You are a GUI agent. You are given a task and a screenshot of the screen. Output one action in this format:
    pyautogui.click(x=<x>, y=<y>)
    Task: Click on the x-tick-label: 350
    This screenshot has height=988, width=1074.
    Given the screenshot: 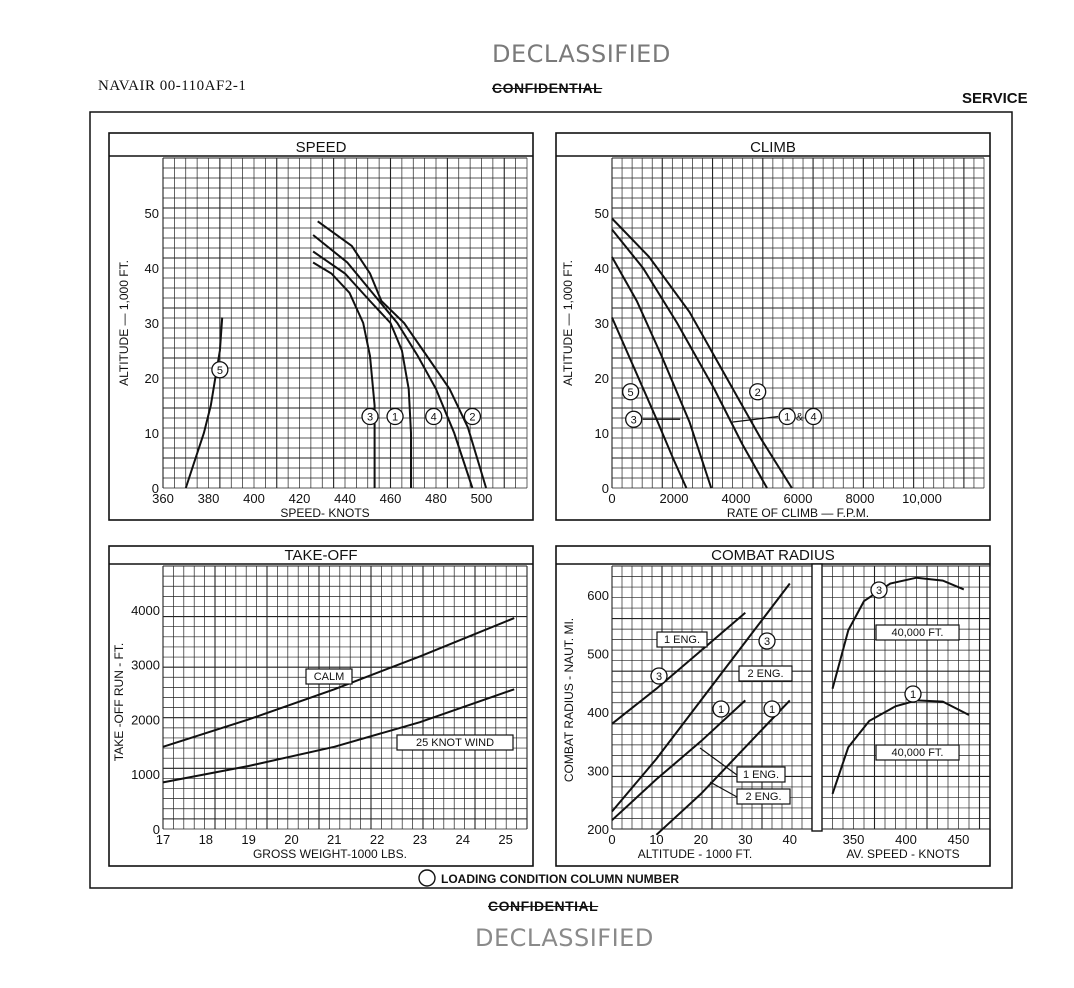 What is the action you would take?
    pyautogui.click(x=854, y=839)
    